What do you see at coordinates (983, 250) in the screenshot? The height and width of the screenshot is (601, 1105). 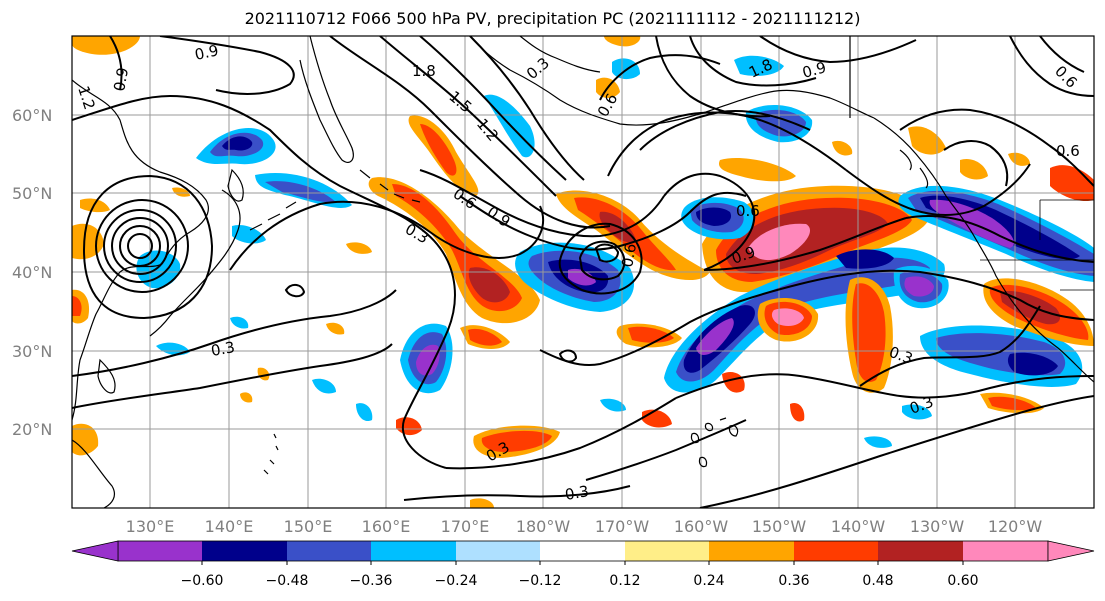 I see `coastline-nwamerica` at bounding box center [983, 250].